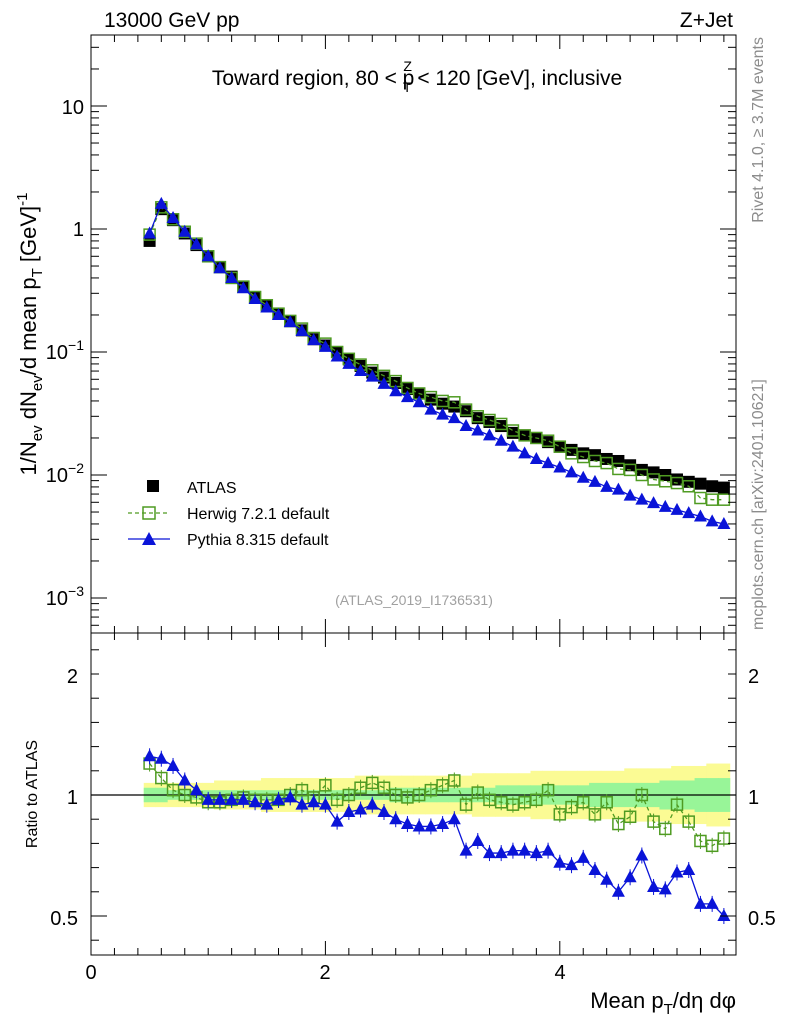 This screenshot has height=1024, width=786. I want to click on y-tick-label-10: 10, so click(73, 108).